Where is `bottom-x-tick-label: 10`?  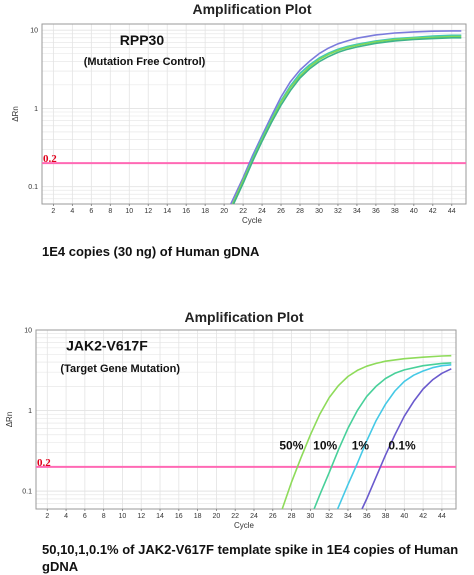
bottom-x-tick-label: 10 is located at coordinates (123, 516).